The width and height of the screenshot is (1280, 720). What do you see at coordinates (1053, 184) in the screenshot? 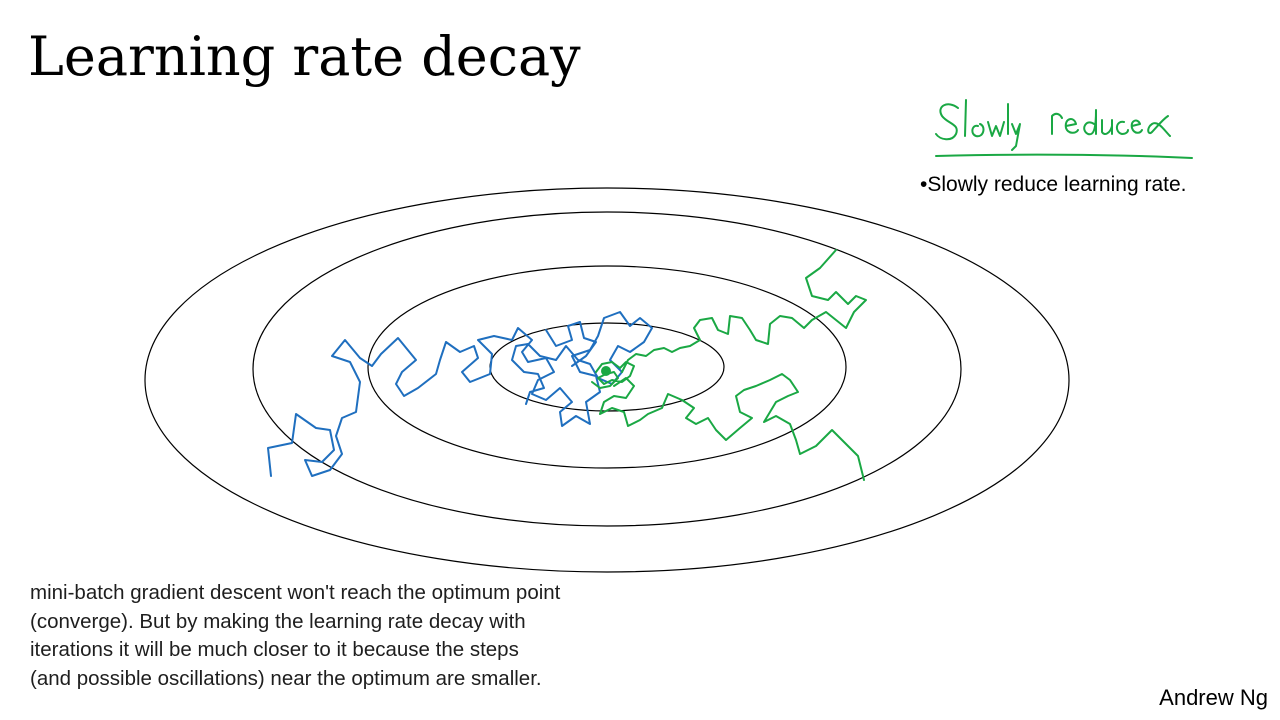
I see `bullet-point: •Slowly reduce learning rate.` at bounding box center [1053, 184].